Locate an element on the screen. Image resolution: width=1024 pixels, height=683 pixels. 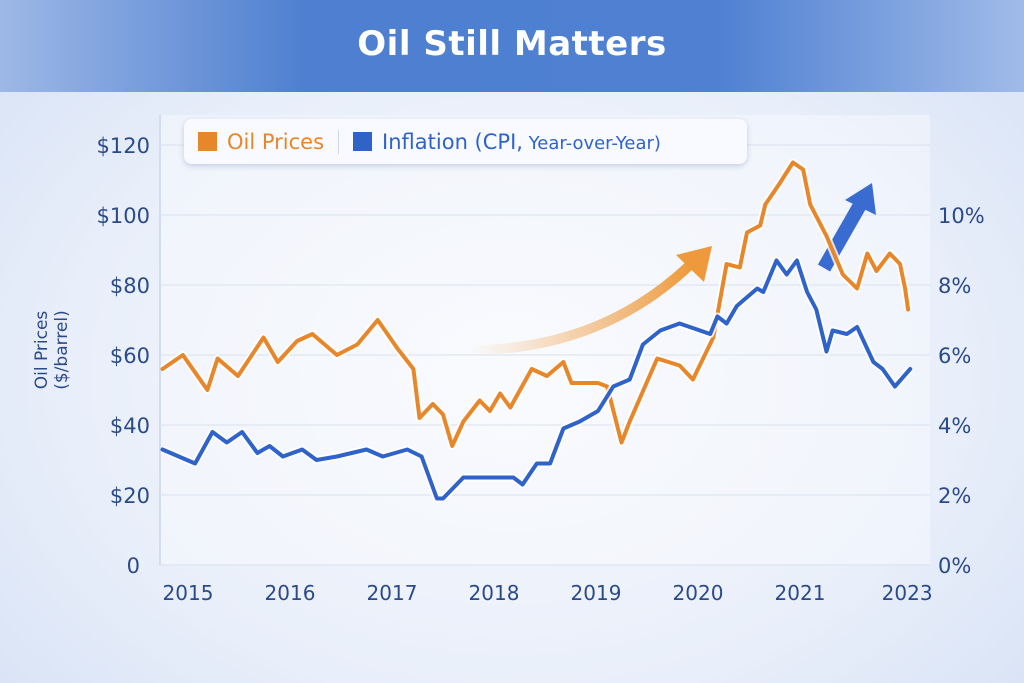
y-tick-label: $100 is located at coordinates (123, 216).